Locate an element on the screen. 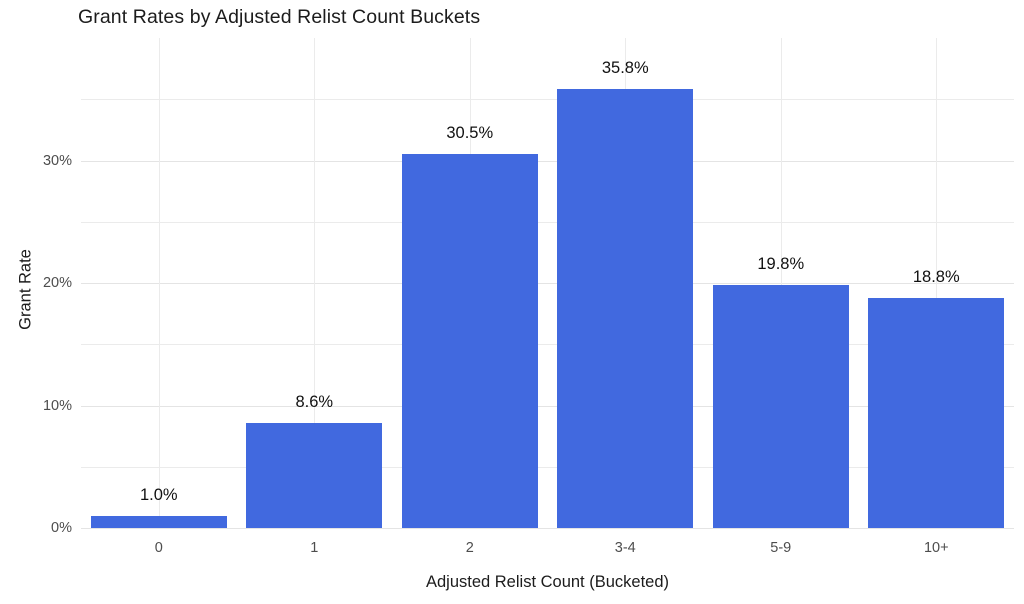 Image resolution: width=1024 pixels, height=604 pixels. y-axis-title: Grant Rate is located at coordinates (25, 289).